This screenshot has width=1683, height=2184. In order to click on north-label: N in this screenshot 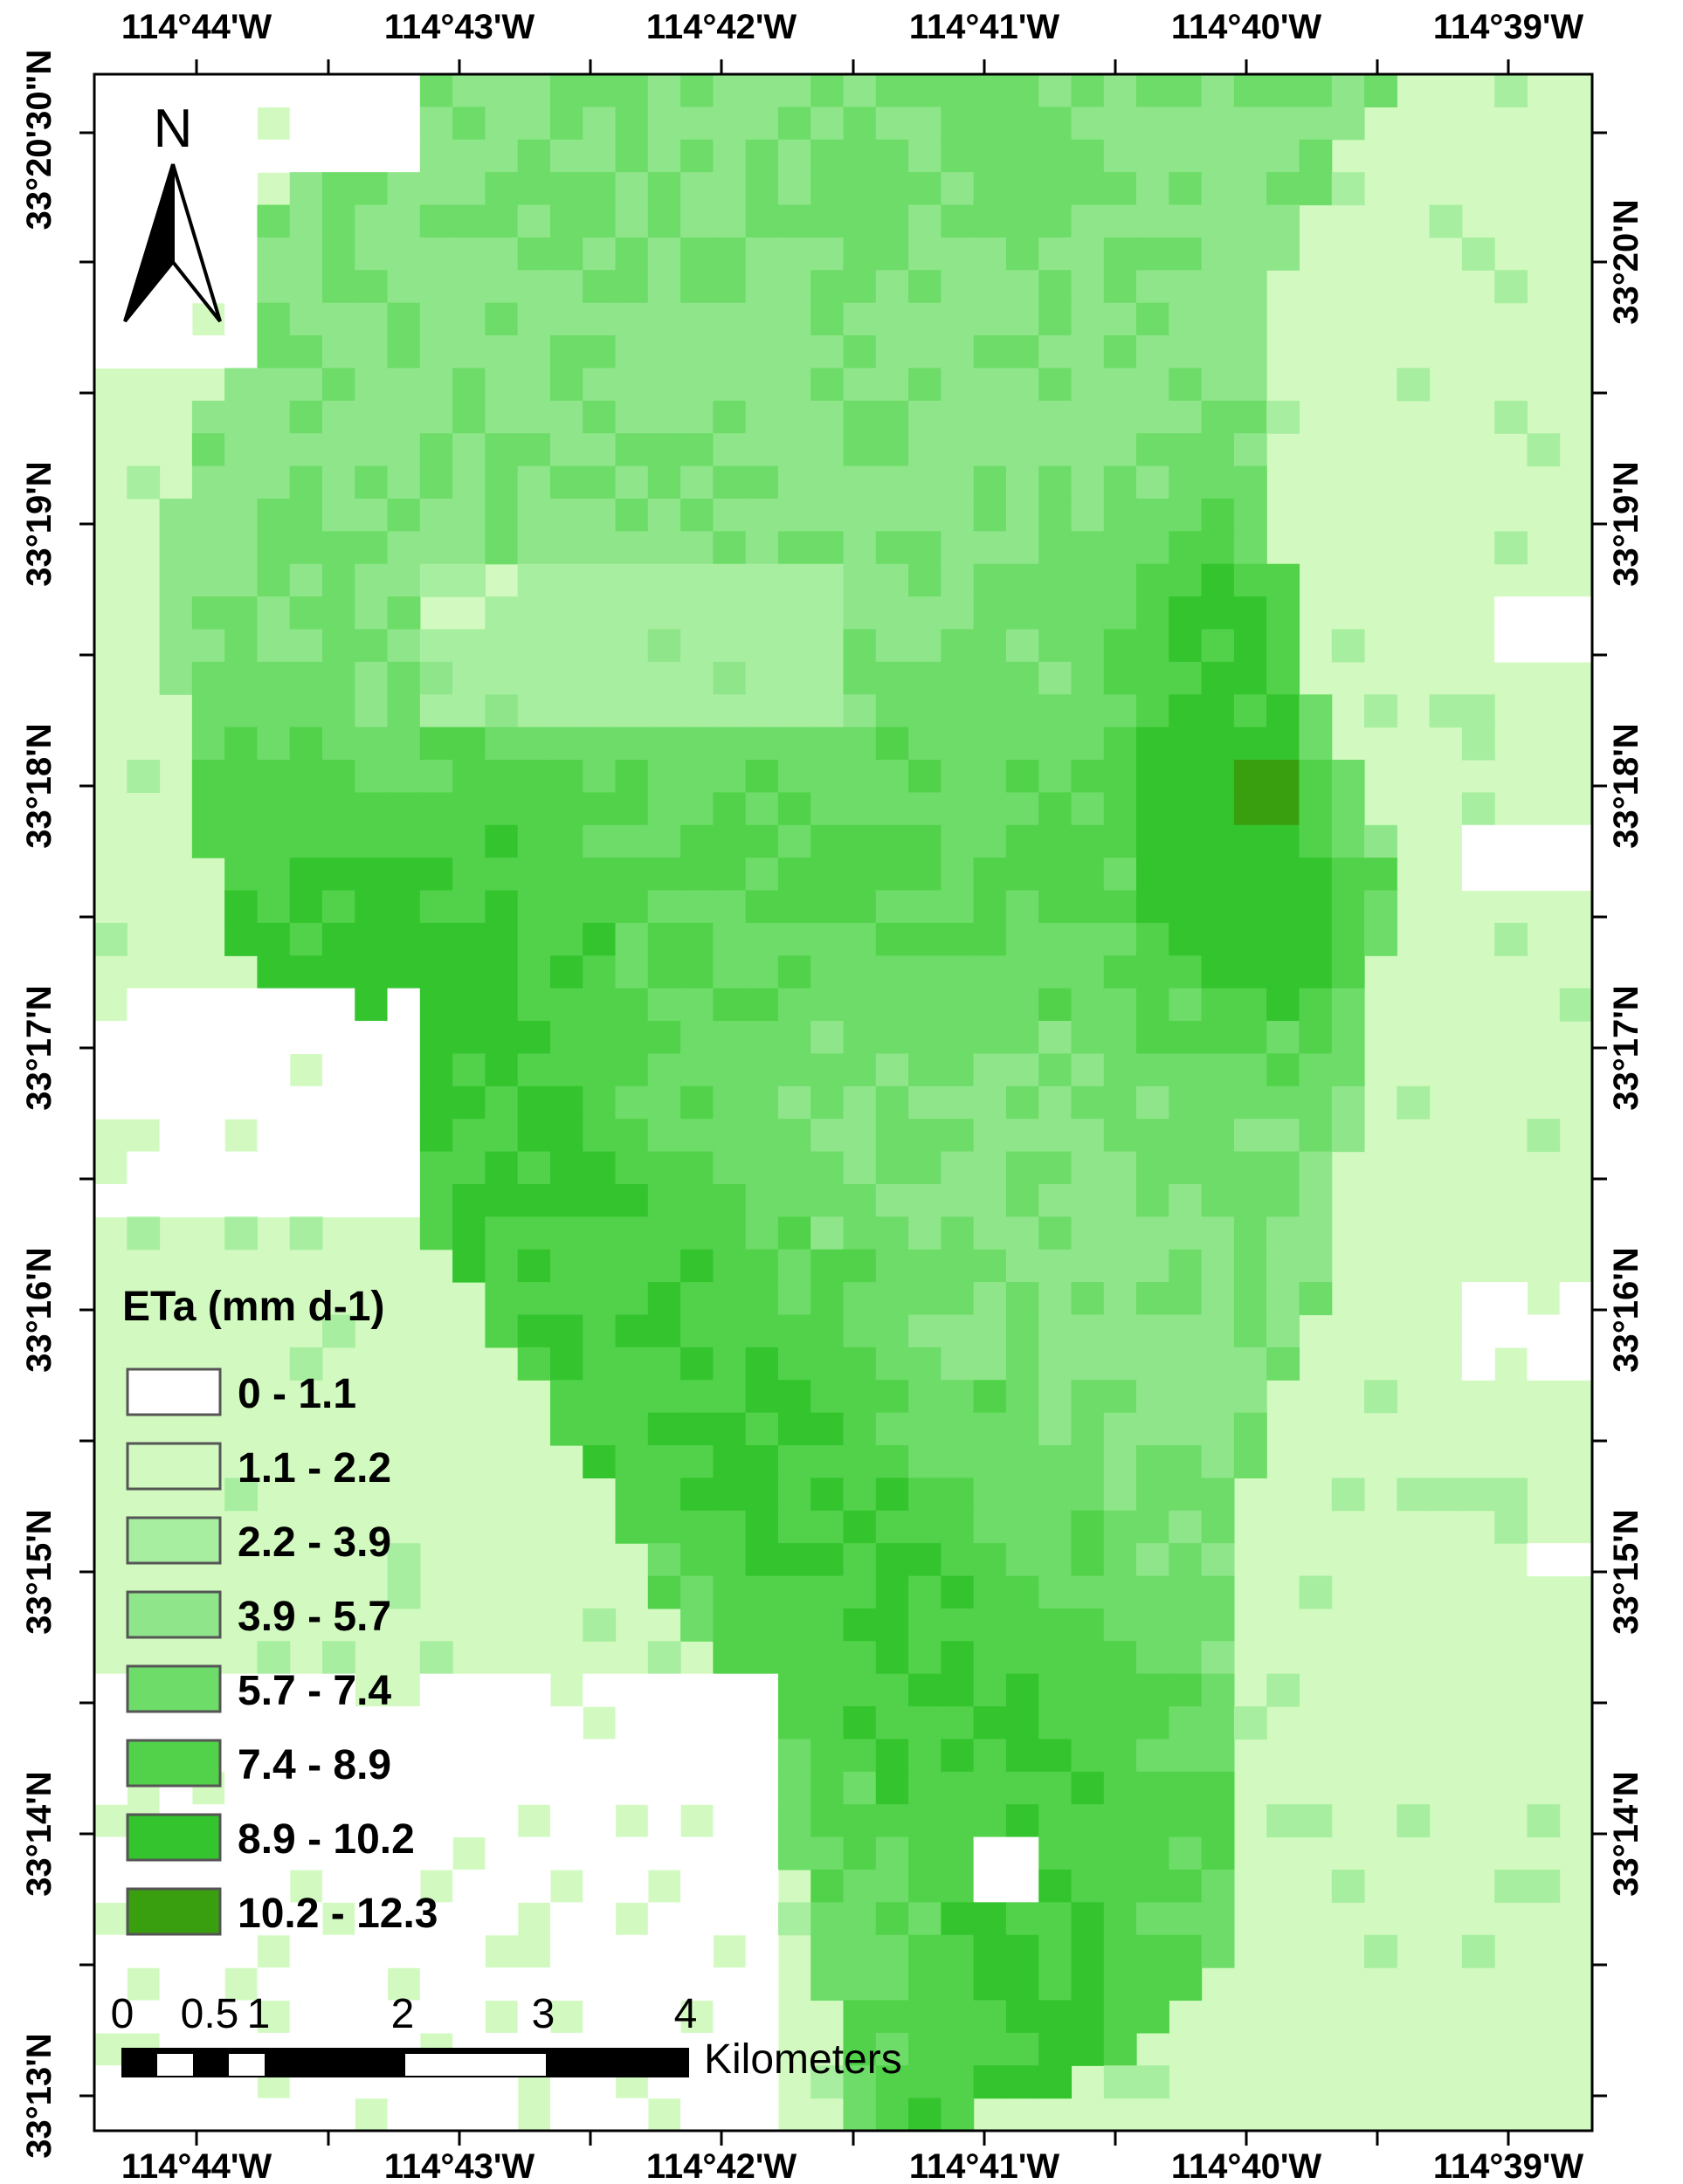, I will do `click(173, 129)`.